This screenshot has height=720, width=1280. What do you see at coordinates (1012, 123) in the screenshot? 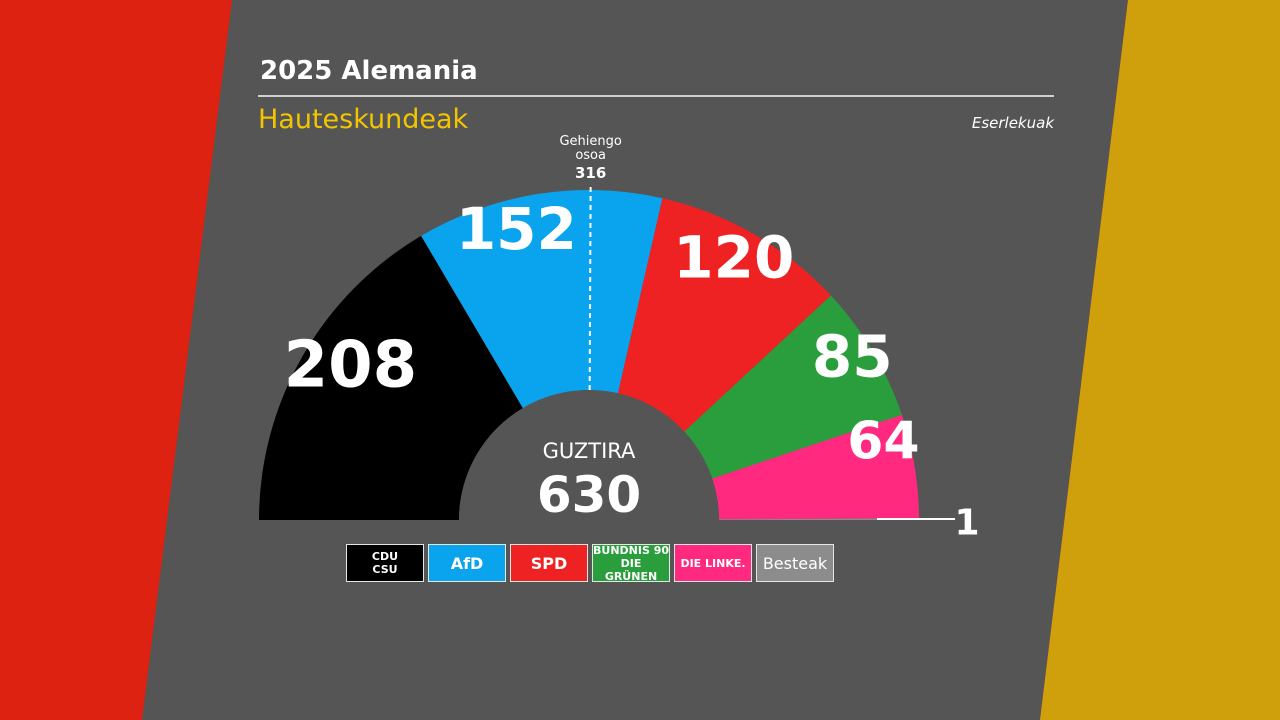
I see `units-label: Eserlekuak` at bounding box center [1012, 123].